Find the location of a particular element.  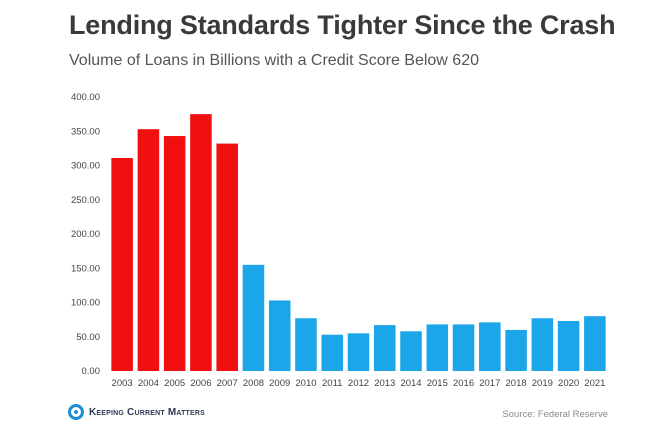

x-tick-label: 2016 is located at coordinates (463, 383).